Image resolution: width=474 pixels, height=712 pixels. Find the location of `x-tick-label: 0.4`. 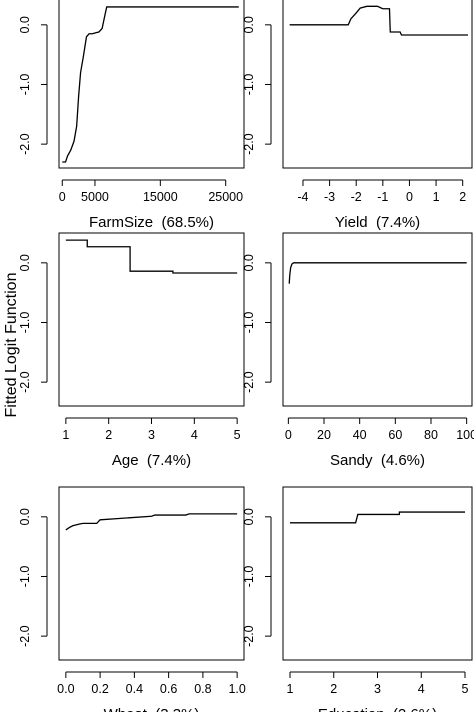

x-tick-label: 0.4 is located at coordinates (134, 689).